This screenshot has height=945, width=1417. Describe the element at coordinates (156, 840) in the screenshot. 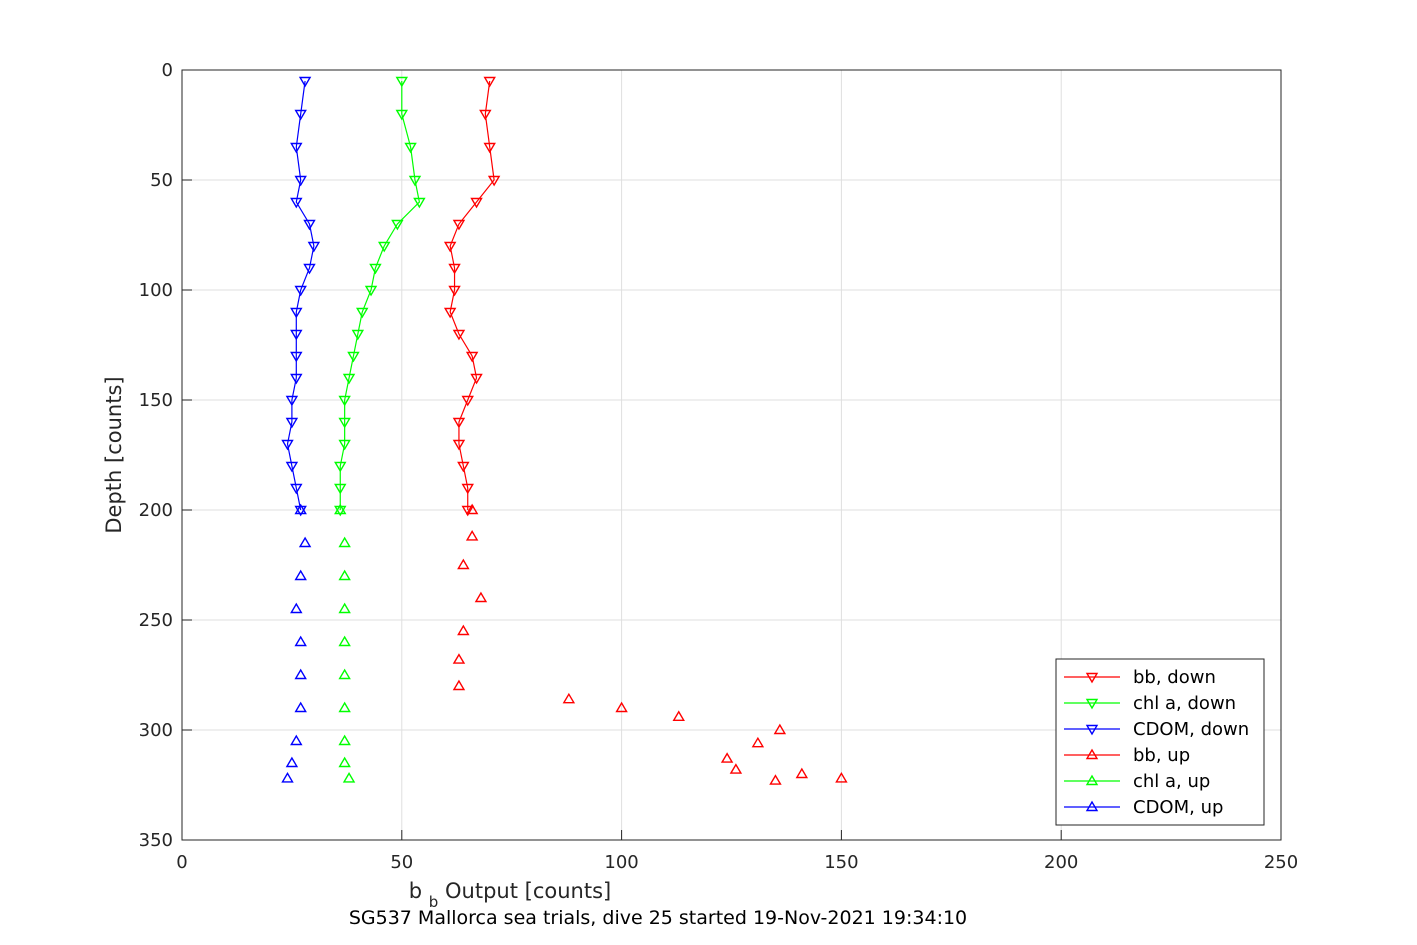

I see `y-tick-label: 350` at that location.